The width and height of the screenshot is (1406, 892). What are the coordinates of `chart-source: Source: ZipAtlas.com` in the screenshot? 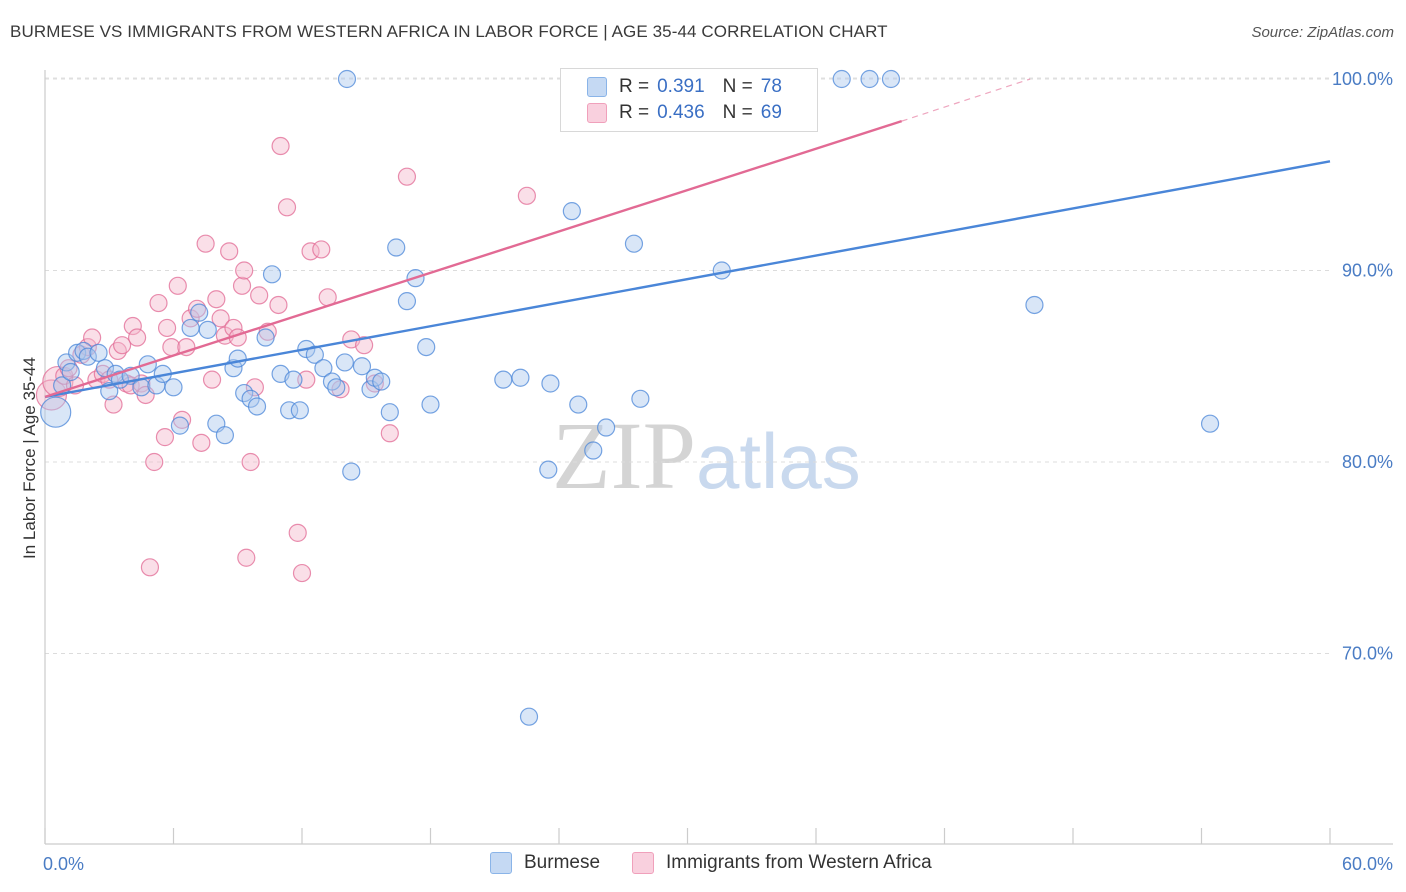 It's located at (1322, 32).